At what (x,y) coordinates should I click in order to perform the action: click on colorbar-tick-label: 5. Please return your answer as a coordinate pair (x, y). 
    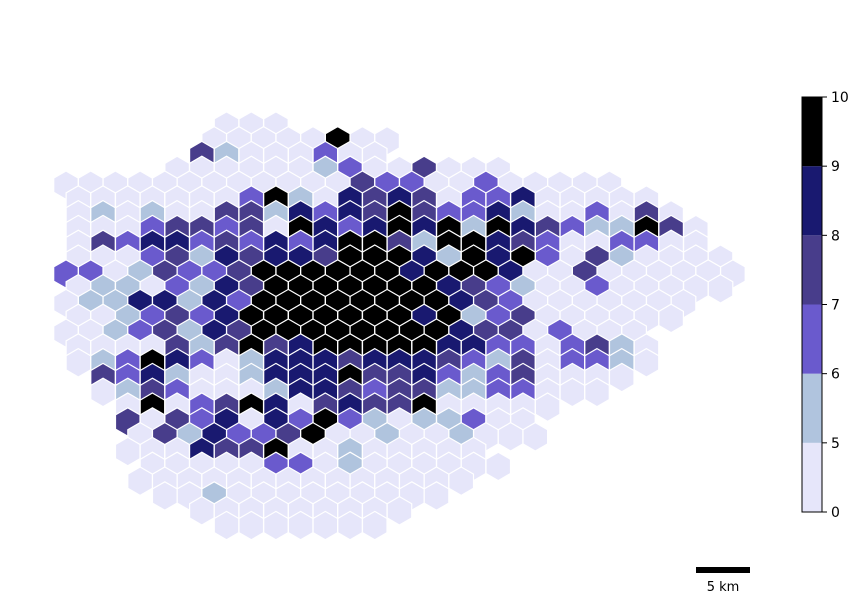
    Looking at the image, I should click on (835, 444).